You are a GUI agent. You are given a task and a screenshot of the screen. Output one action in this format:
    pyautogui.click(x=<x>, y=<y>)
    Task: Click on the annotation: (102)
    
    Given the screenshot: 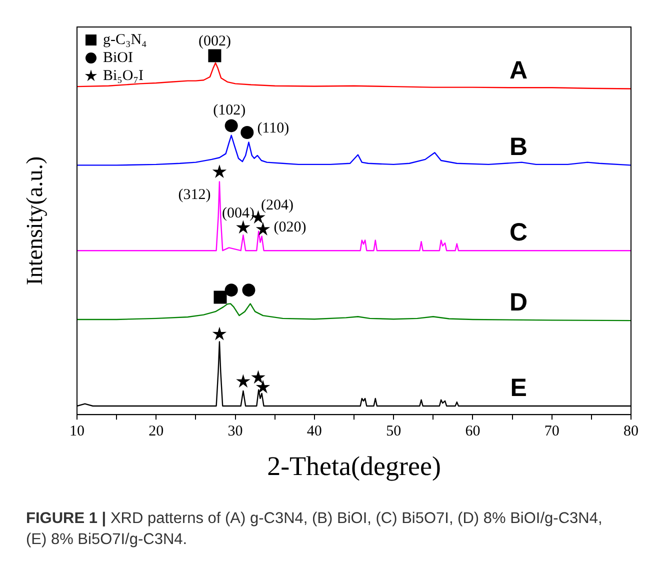 What is the action you would take?
    pyautogui.click(x=229, y=110)
    